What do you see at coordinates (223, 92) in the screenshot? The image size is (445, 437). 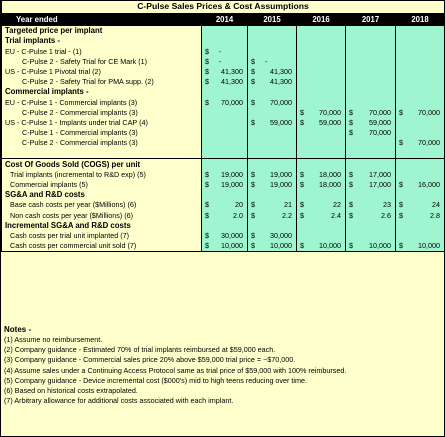 I see `table-row: Commercial implants -` at bounding box center [223, 92].